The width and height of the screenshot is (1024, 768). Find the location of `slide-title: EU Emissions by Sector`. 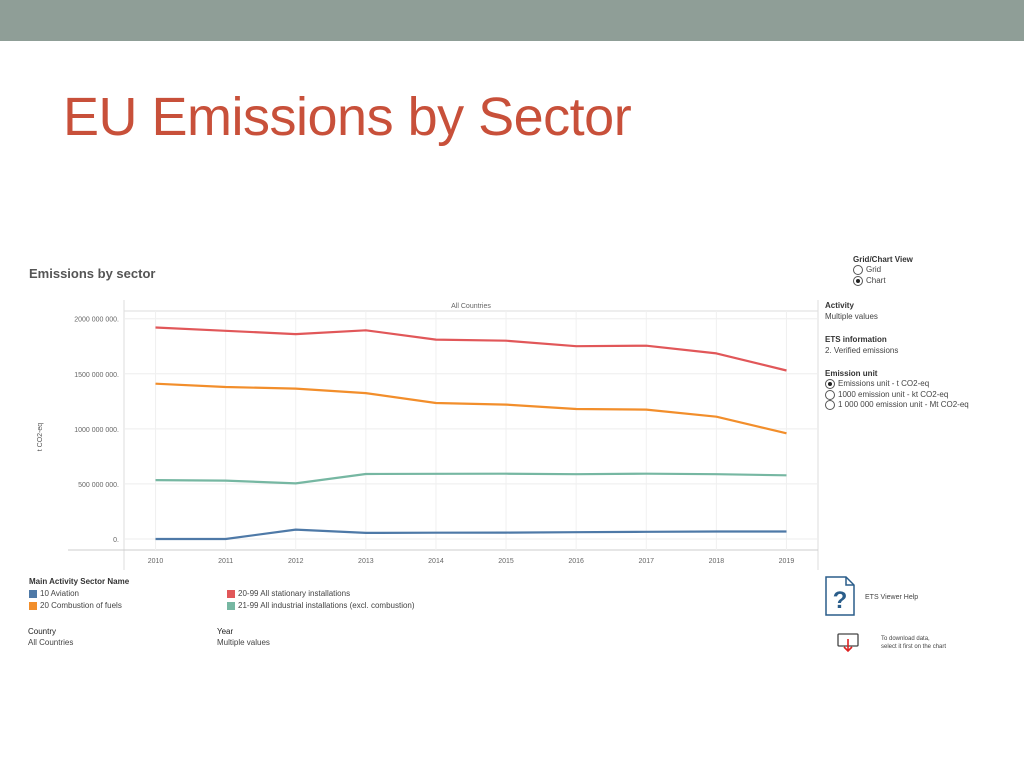

slide-title: EU Emissions by Sector is located at coordinates (347, 117).